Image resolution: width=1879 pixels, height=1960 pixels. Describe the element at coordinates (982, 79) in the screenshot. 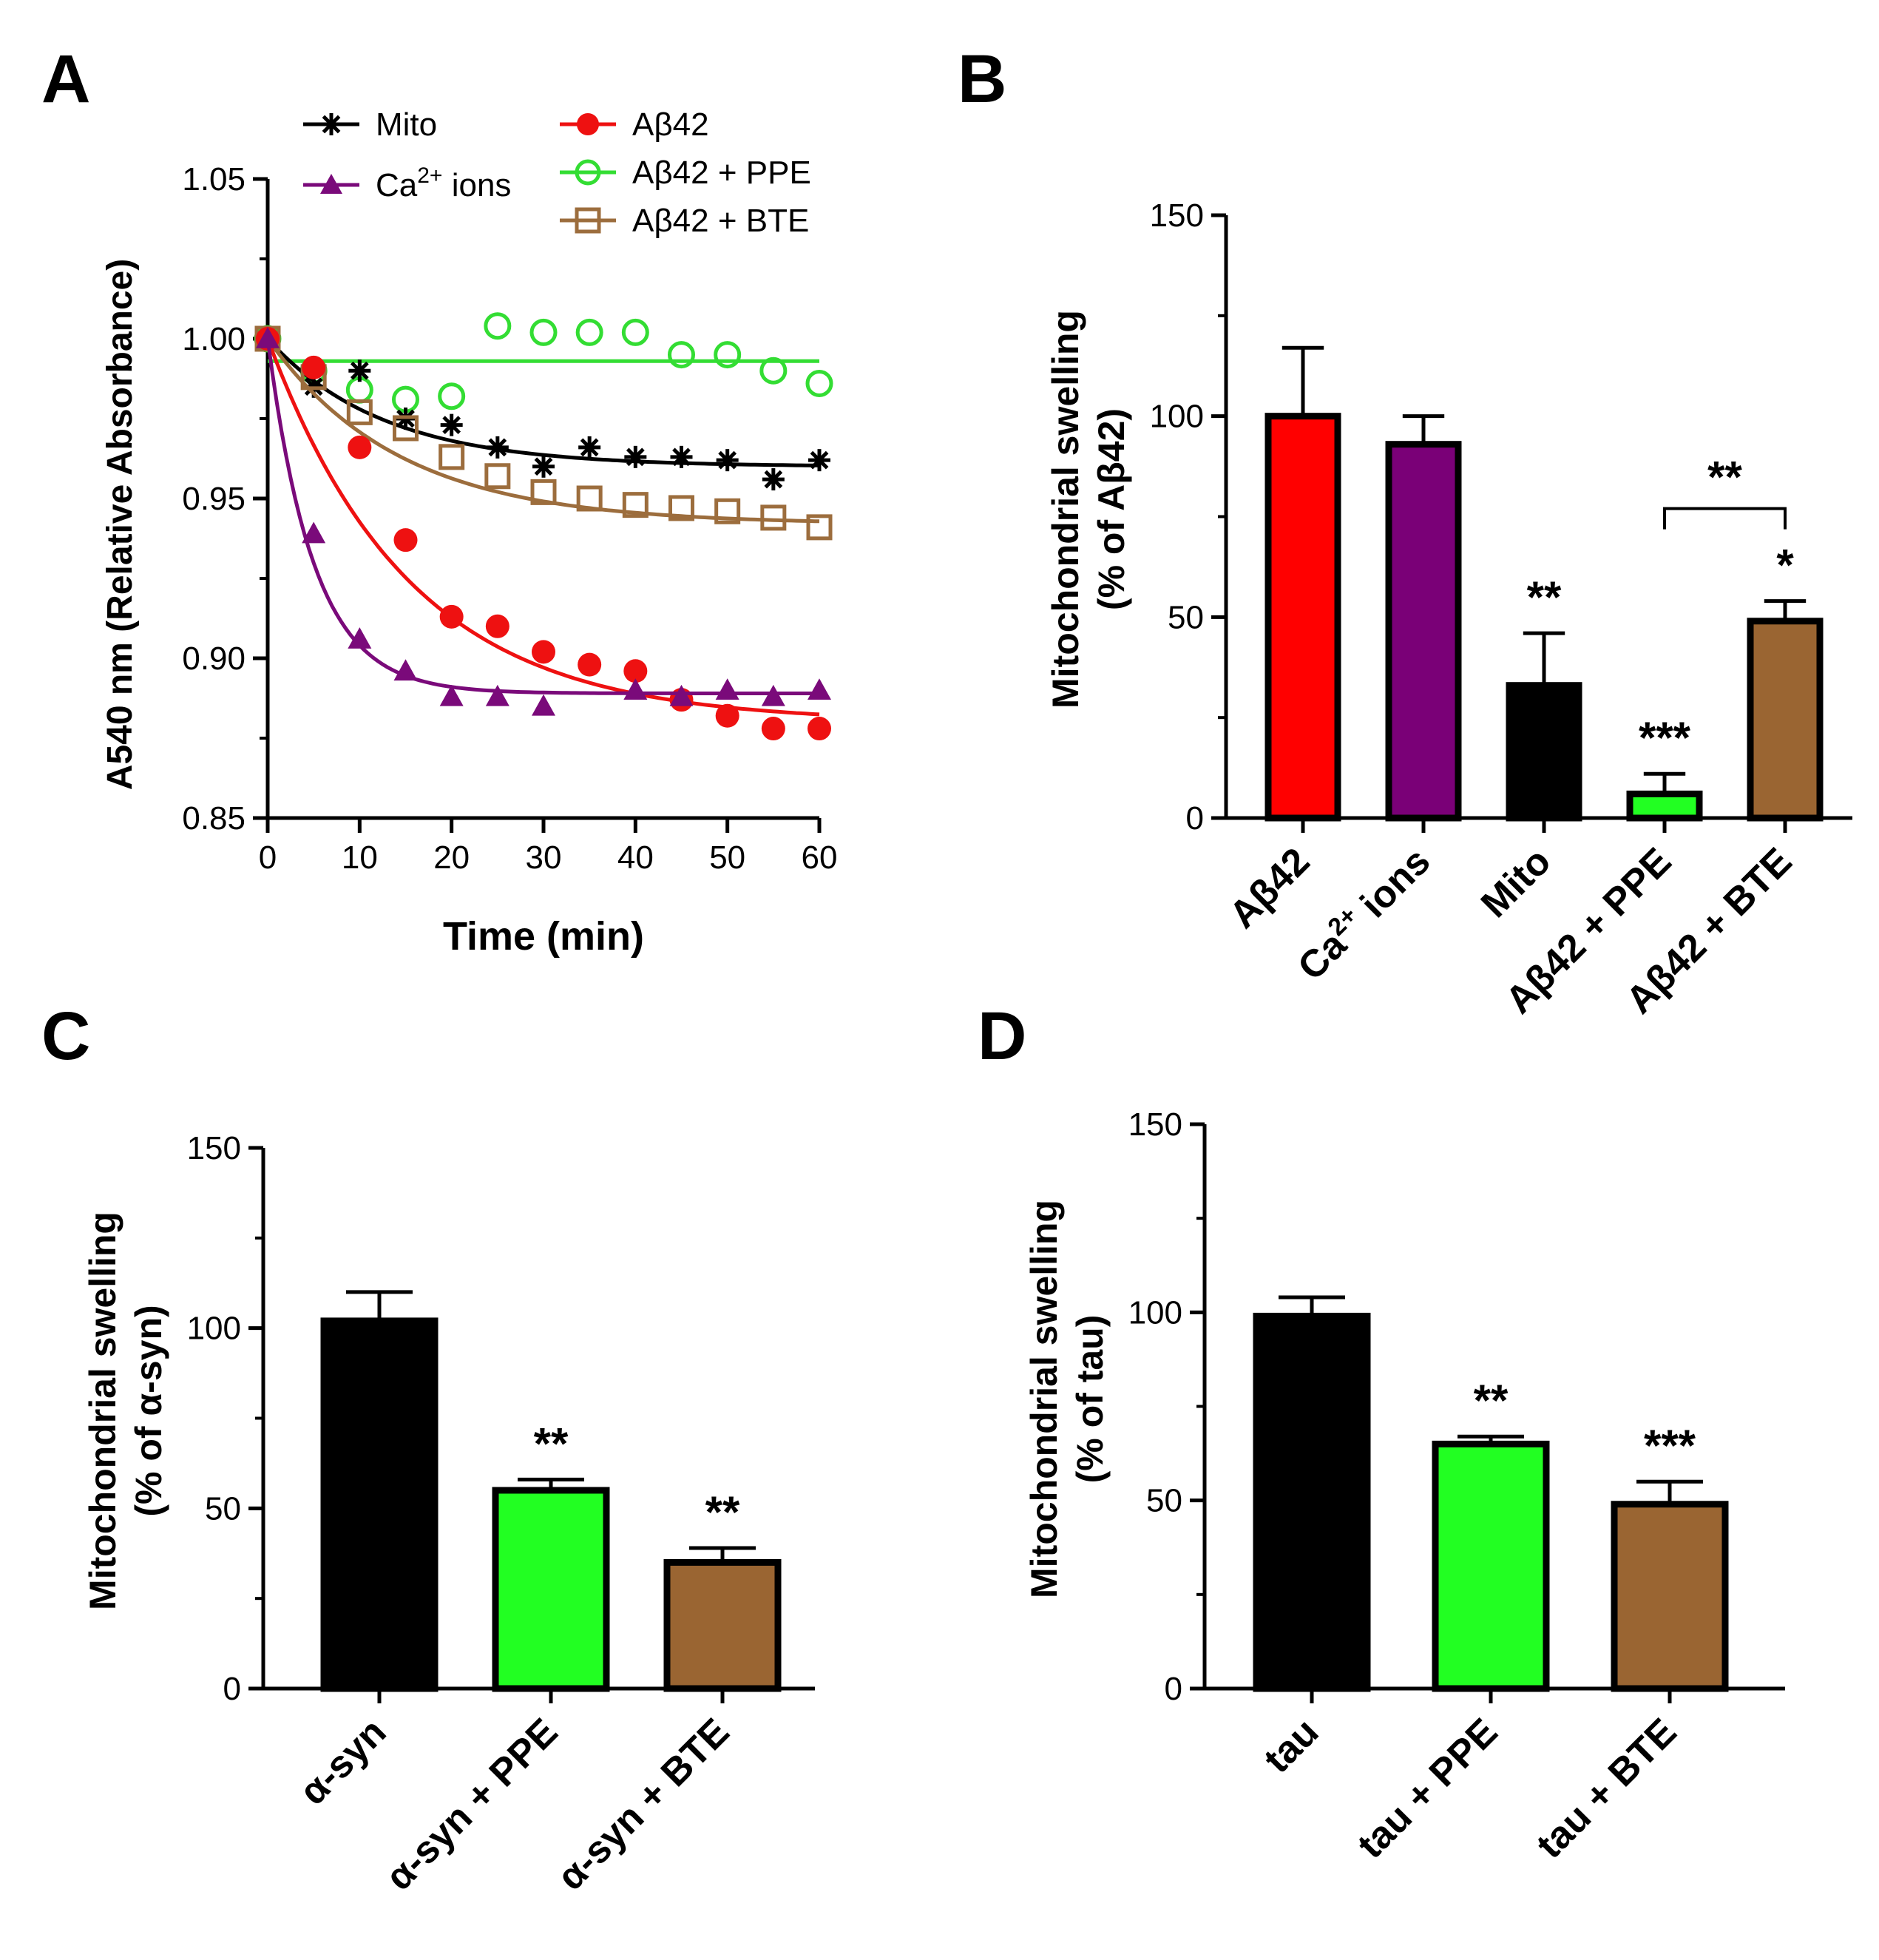

I see `panel-letter: B` at that location.